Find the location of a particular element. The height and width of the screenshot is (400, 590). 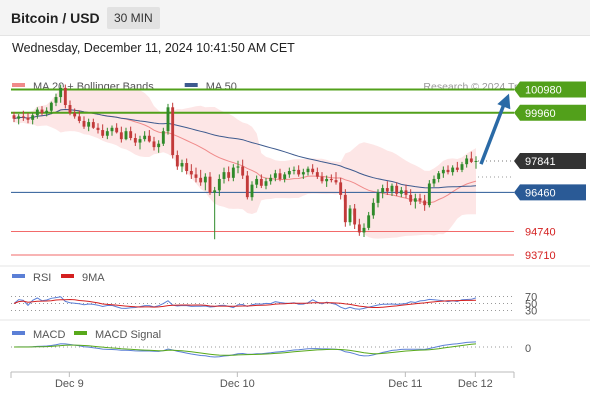

interval-button: 30 MIN is located at coordinates (133, 18).